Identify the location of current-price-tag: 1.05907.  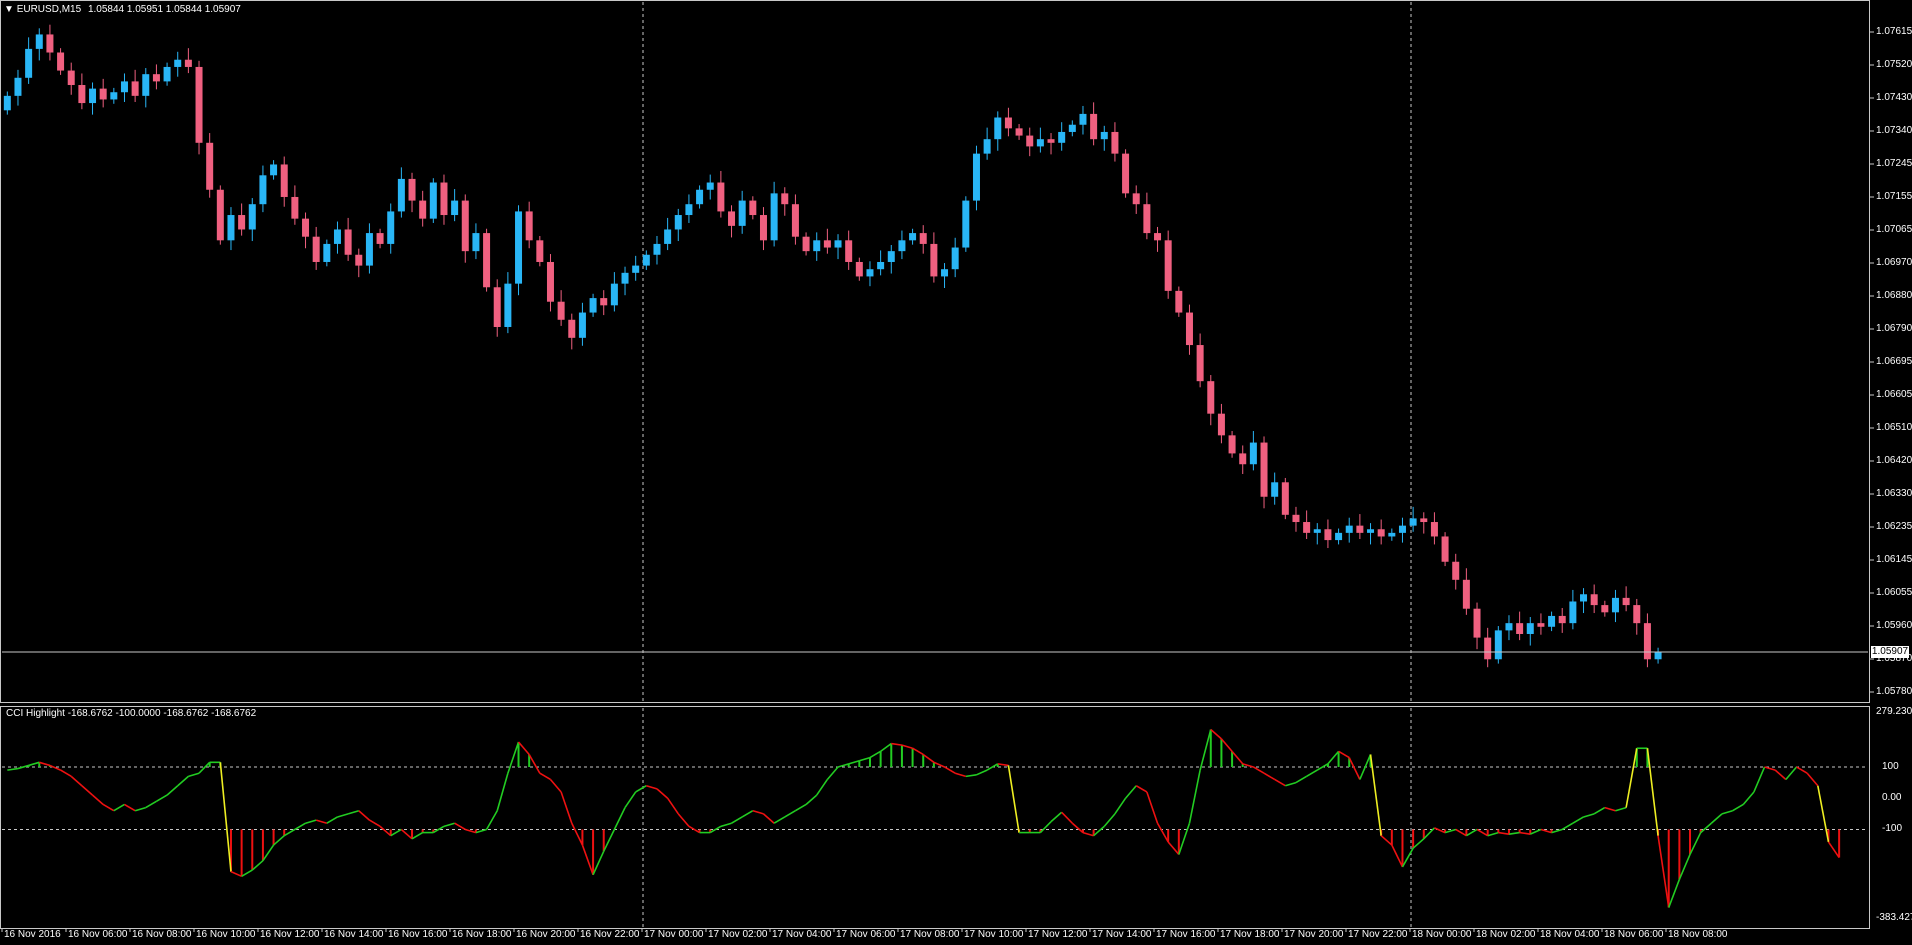
(1890, 652).